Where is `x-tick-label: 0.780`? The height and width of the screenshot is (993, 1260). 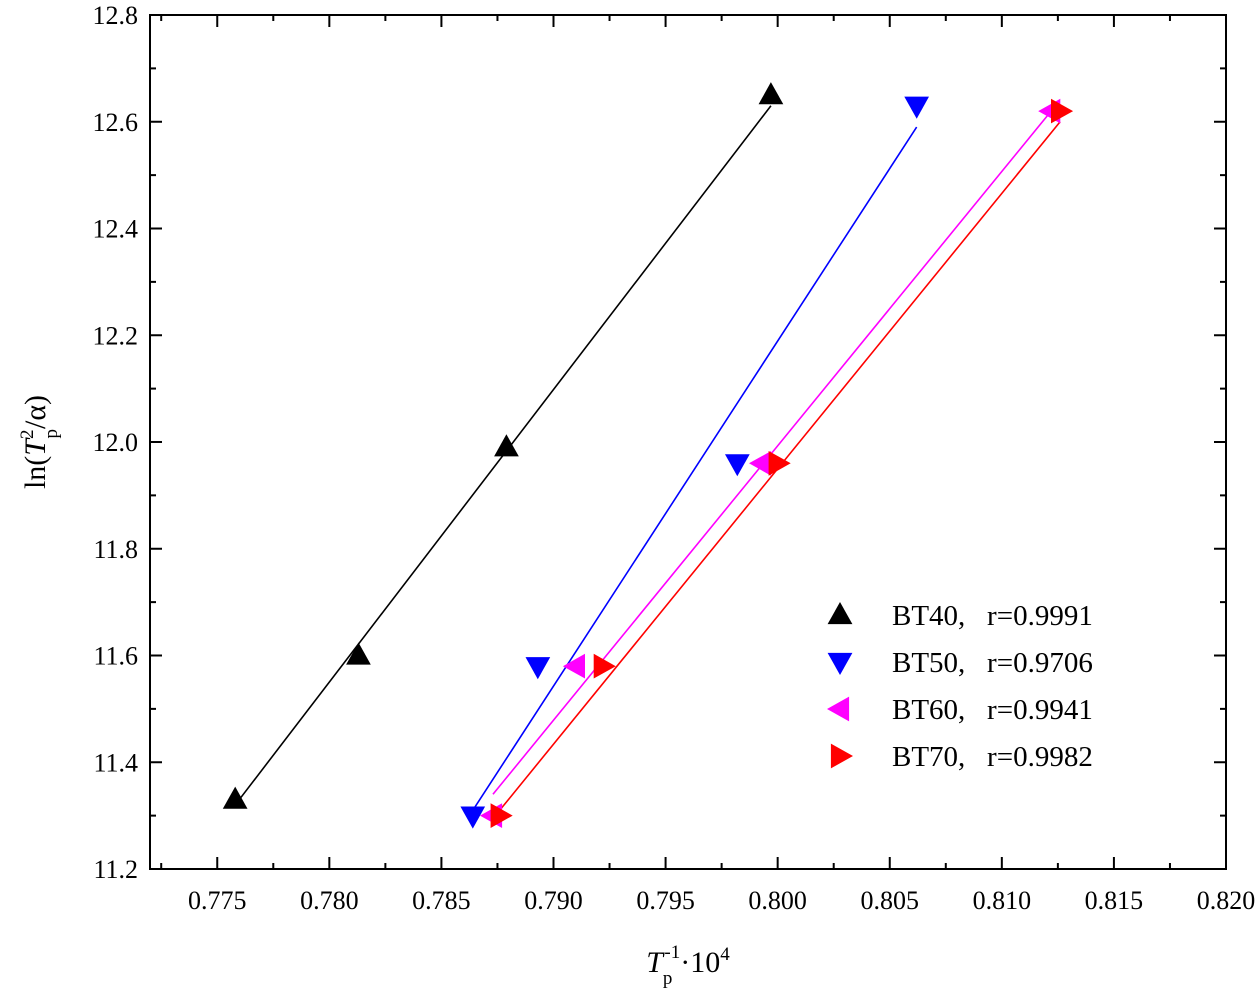 x-tick-label: 0.780 is located at coordinates (329, 900).